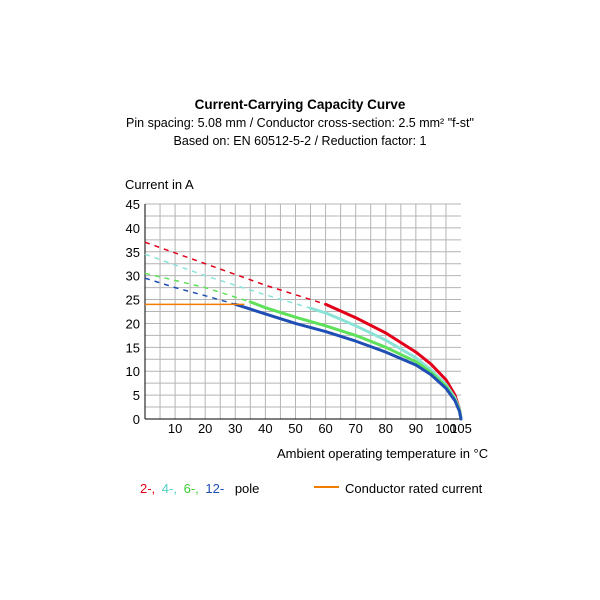 This screenshot has height=600, width=600. What do you see at coordinates (386, 428) in the screenshot?
I see `x-tick-label: 80` at bounding box center [386, 428].